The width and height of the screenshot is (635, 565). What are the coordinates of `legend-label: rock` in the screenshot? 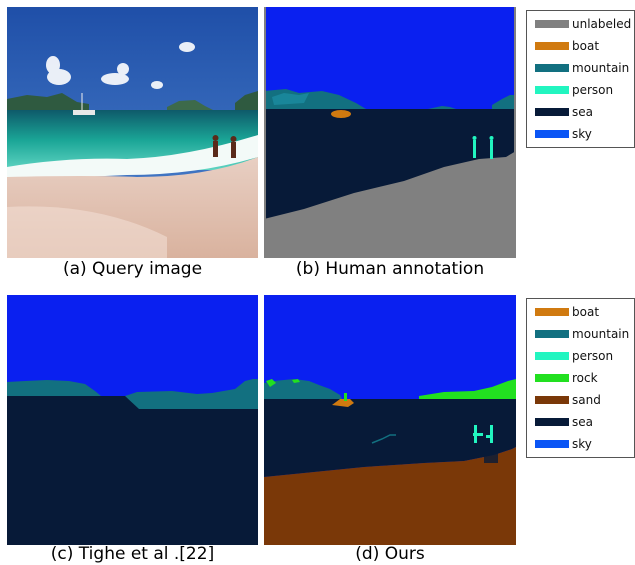 It's located at (585, 378).